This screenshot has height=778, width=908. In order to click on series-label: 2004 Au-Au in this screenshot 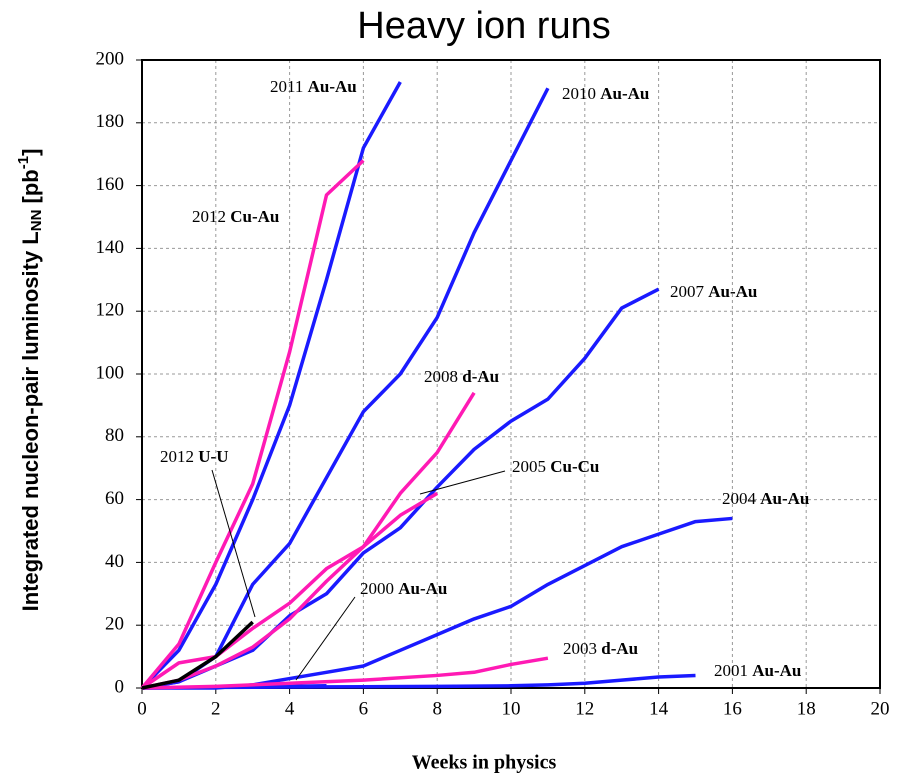, I will do `click(765, 498)`.